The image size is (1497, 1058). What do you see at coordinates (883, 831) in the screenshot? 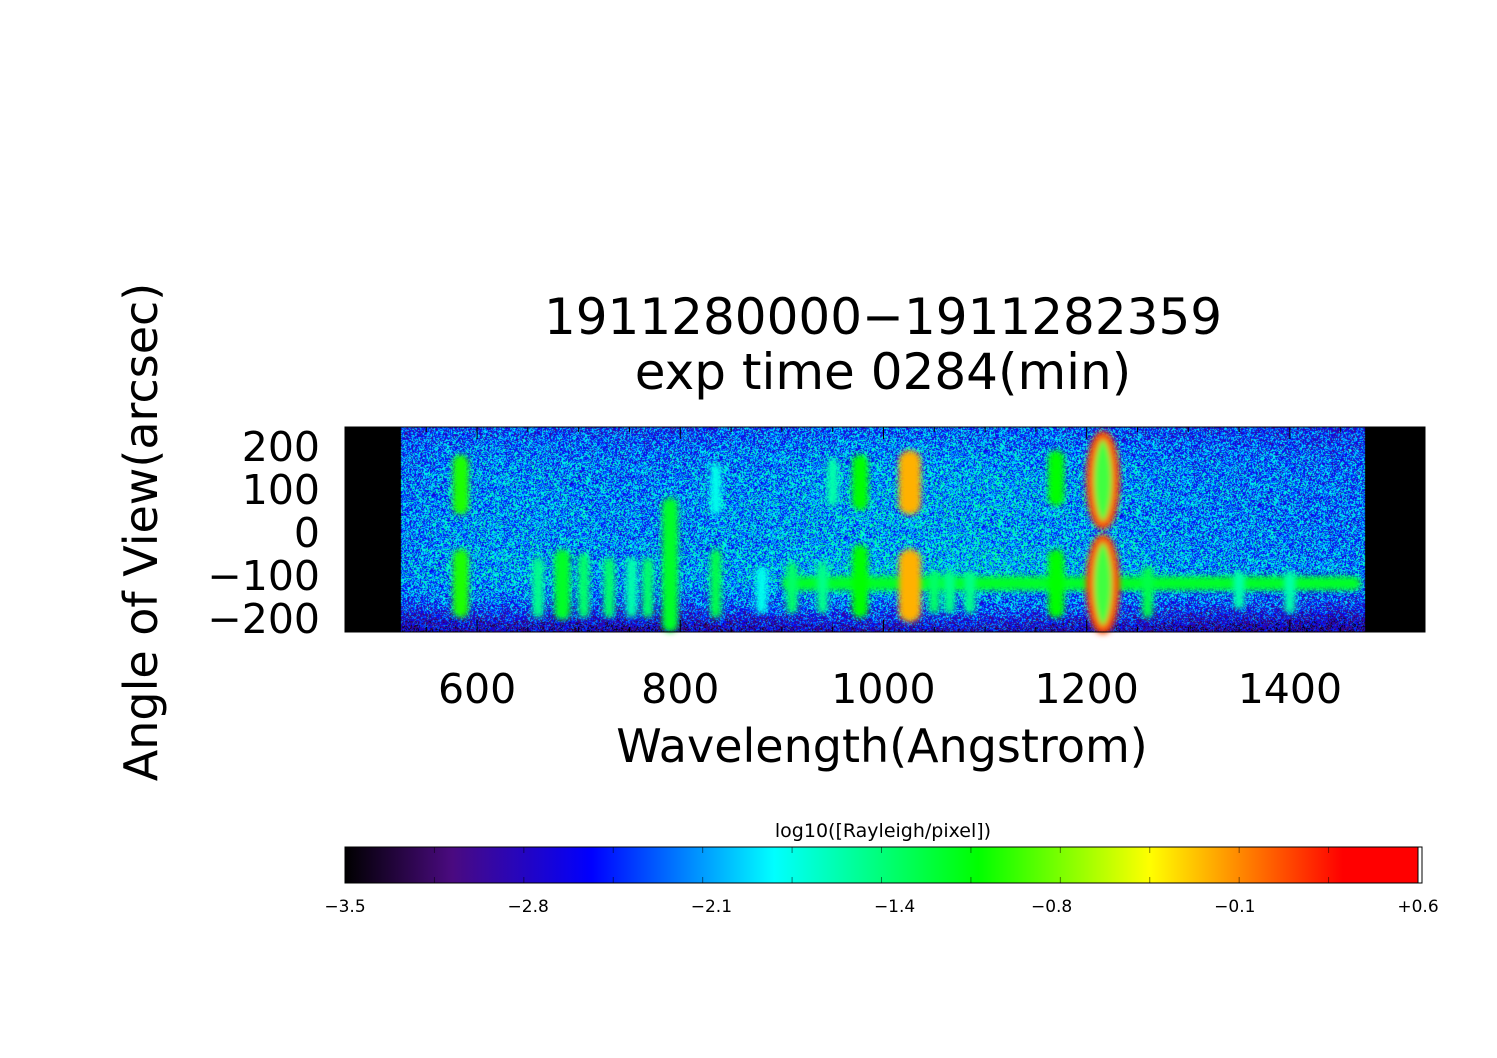
I see `colorbar-label: log10([Rayleigh/pixel])` at bounding box center [883, 831].